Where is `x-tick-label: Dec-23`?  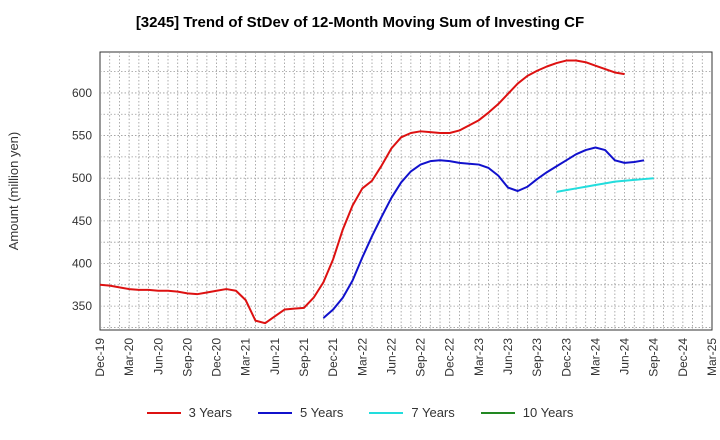 x-tick-label: Dec-23 is located at coordinates (566, 357).